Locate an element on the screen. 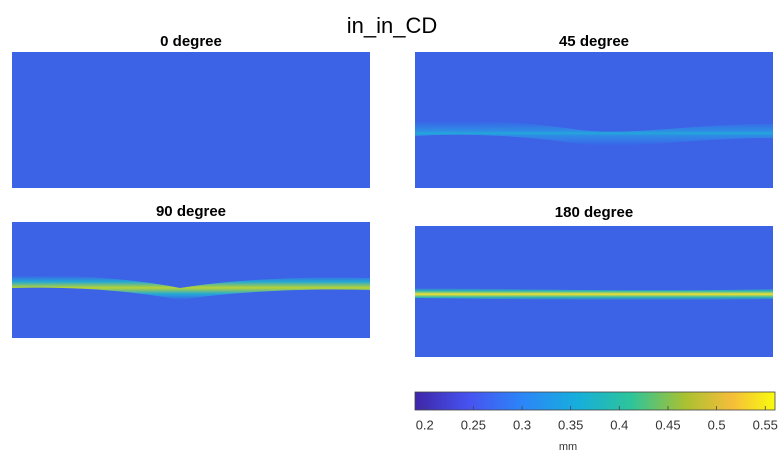 Image resolution: width=783 pixels, height=454 pixels. panel-title: 0 degree is located at coordinates (191, 41).